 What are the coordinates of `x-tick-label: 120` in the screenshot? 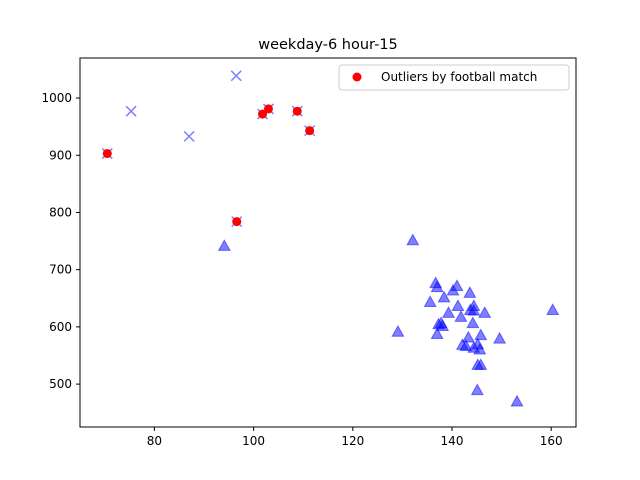 It's located at (352, 441).